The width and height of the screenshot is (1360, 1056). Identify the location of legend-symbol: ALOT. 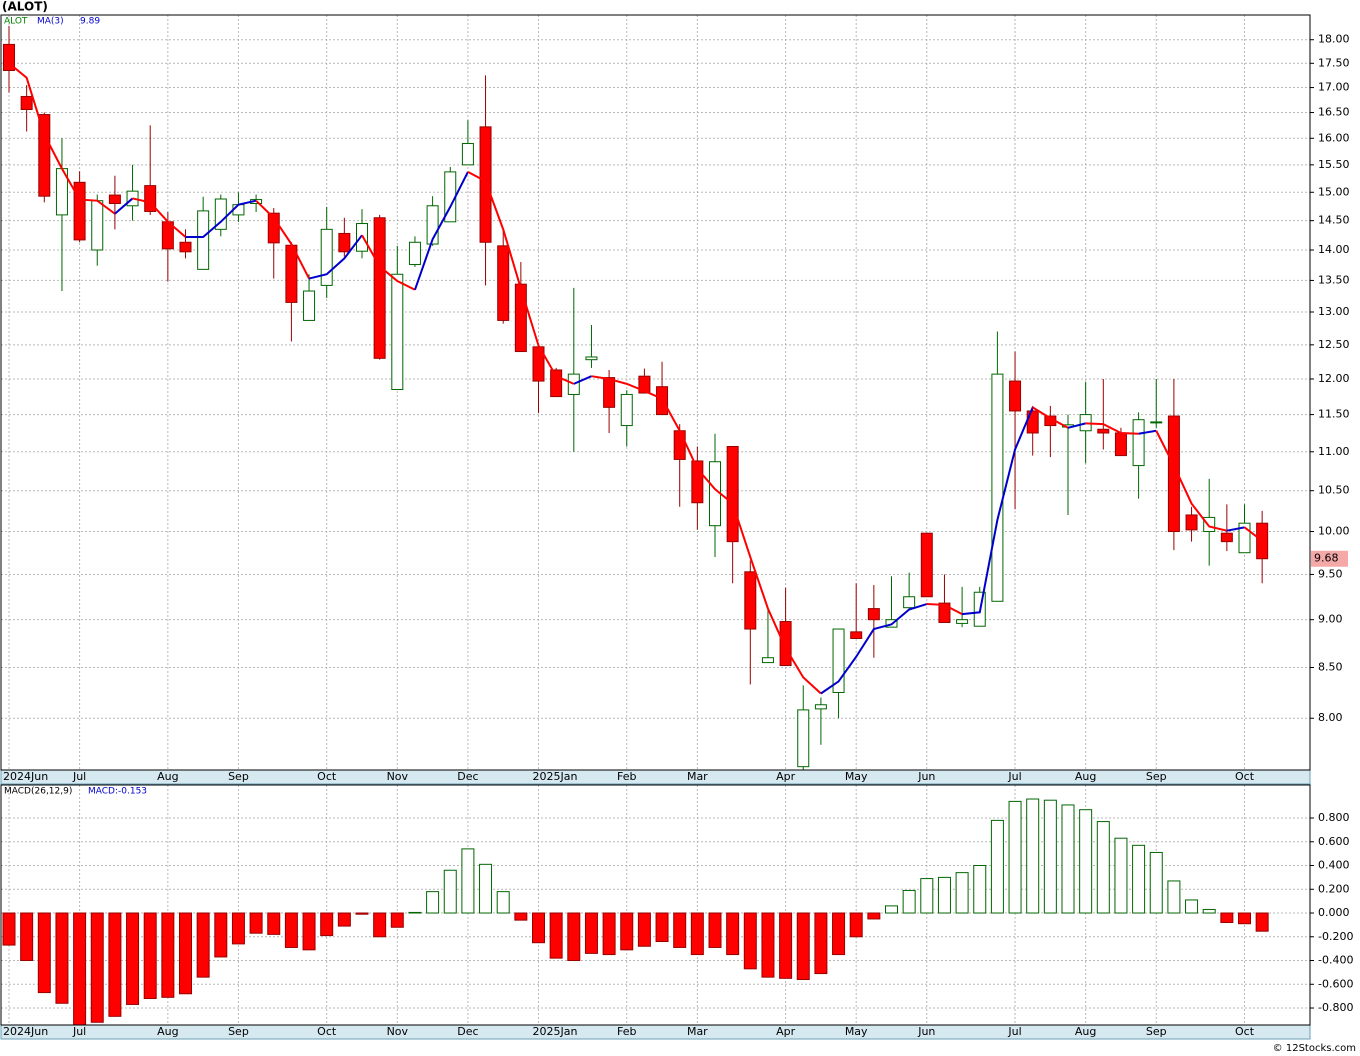
(16, 22).